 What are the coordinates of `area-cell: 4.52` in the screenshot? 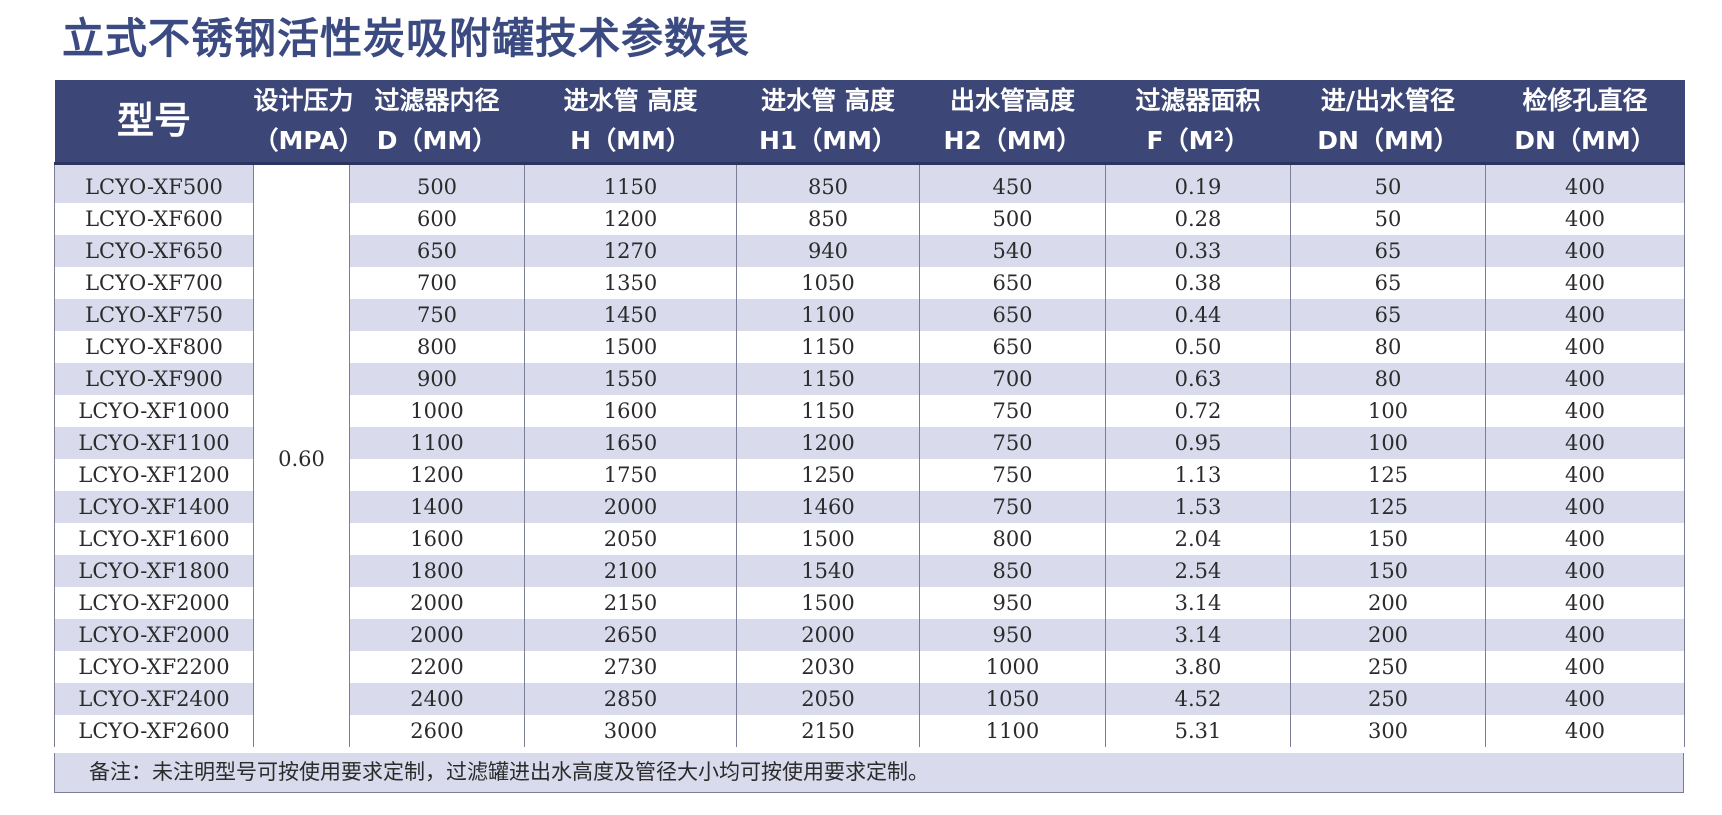 It's located at (1198, 699).